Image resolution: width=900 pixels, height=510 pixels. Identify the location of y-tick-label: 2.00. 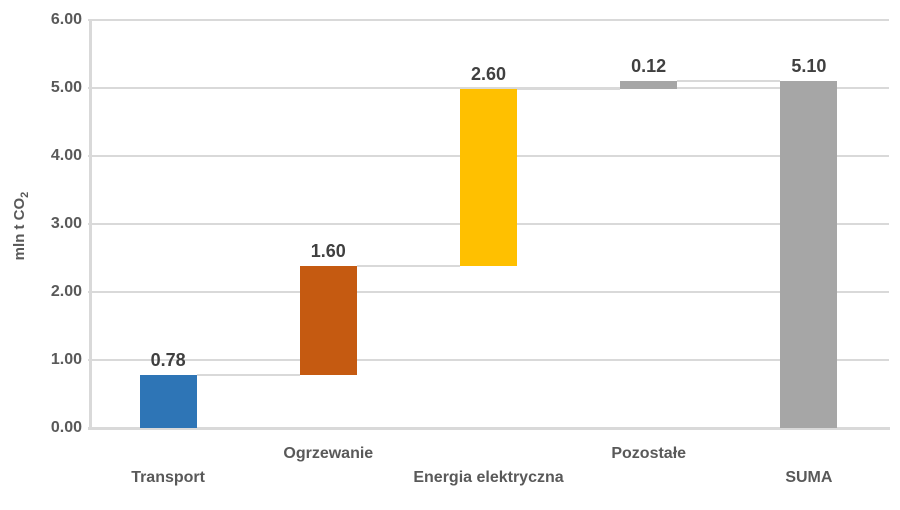
(66, 291).